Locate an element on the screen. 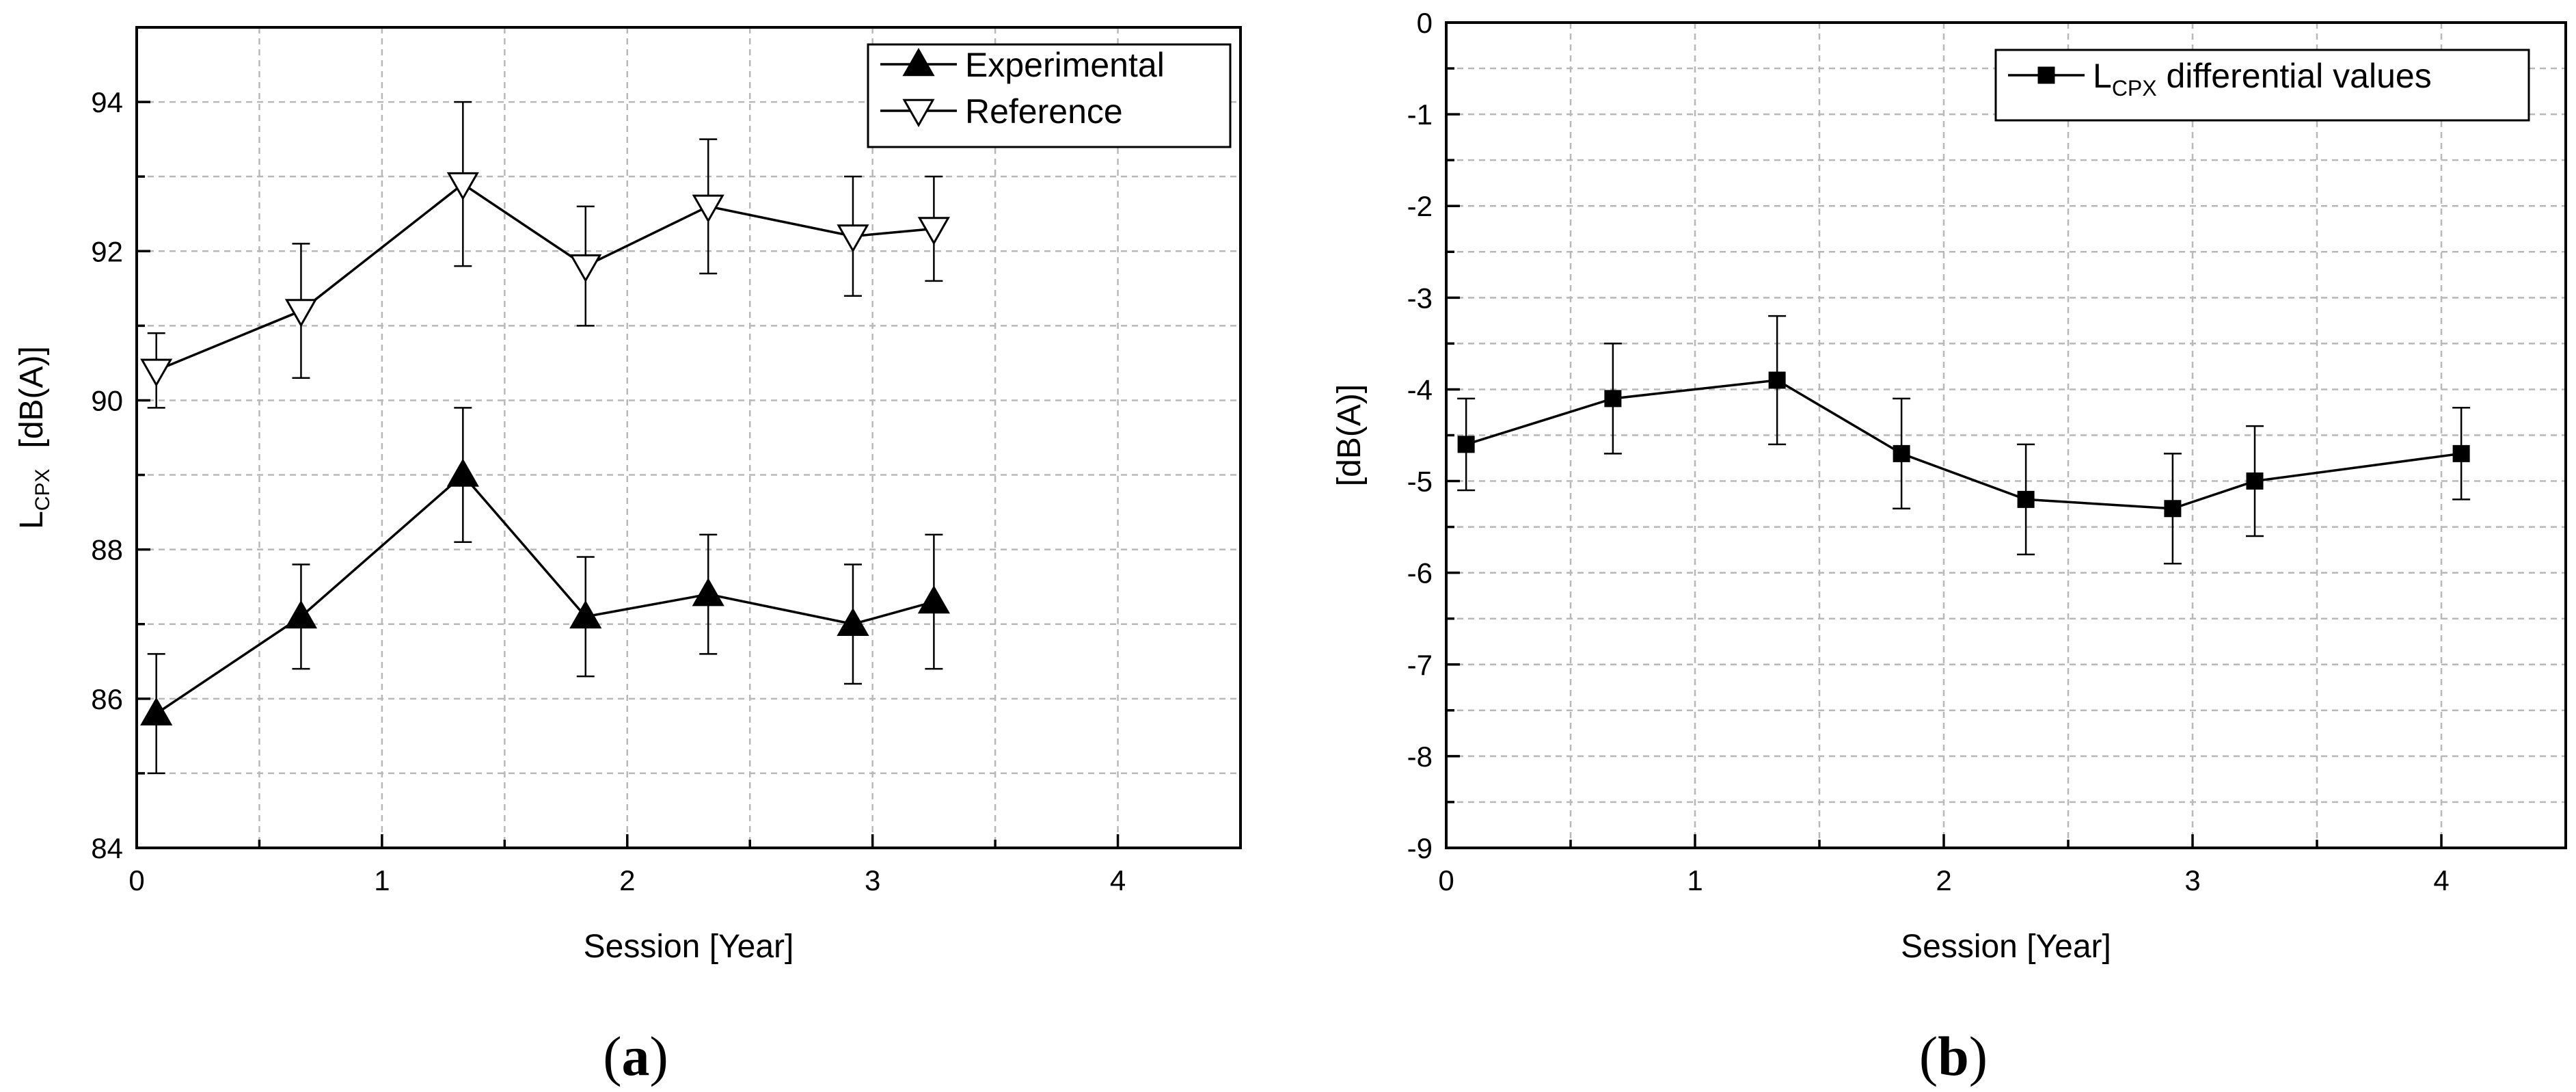 This screenshot has height=1092, width=2576. panel-b-legend-box is located at coordinates (2262, 85).